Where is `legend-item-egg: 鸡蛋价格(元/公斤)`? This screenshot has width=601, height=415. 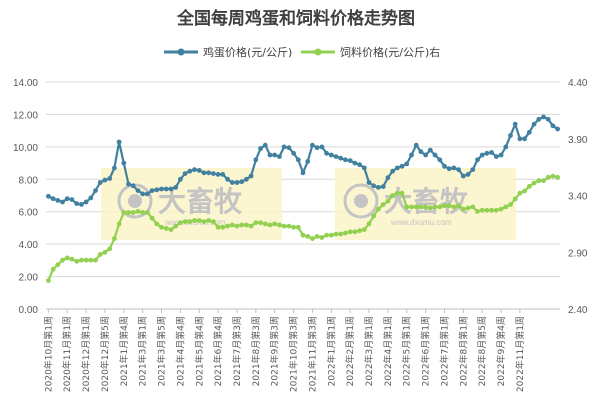 legend-item-egg: 鸡蛋价格(元/公斤) is located at coordinates (228, 52).